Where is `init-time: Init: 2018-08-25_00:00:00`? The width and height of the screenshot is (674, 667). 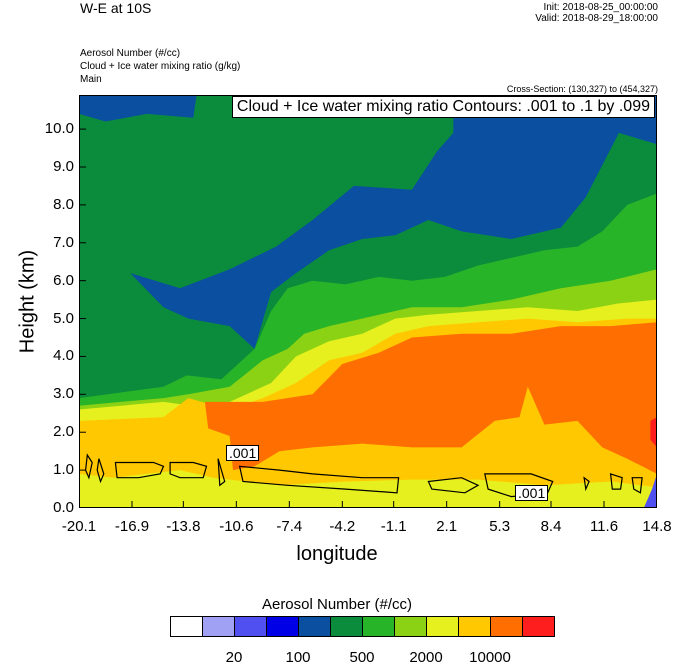 init-time: Init: 2018-08-25_00:00:00 is located at coordinates (600, 7).